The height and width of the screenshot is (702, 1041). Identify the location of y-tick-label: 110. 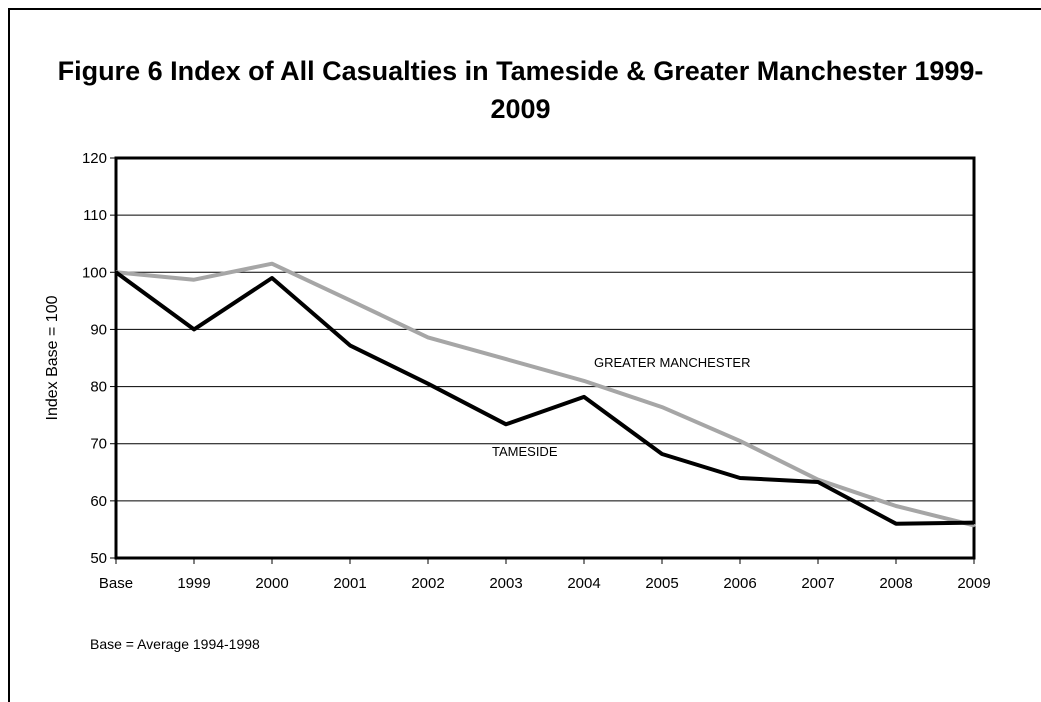
(95, 215).